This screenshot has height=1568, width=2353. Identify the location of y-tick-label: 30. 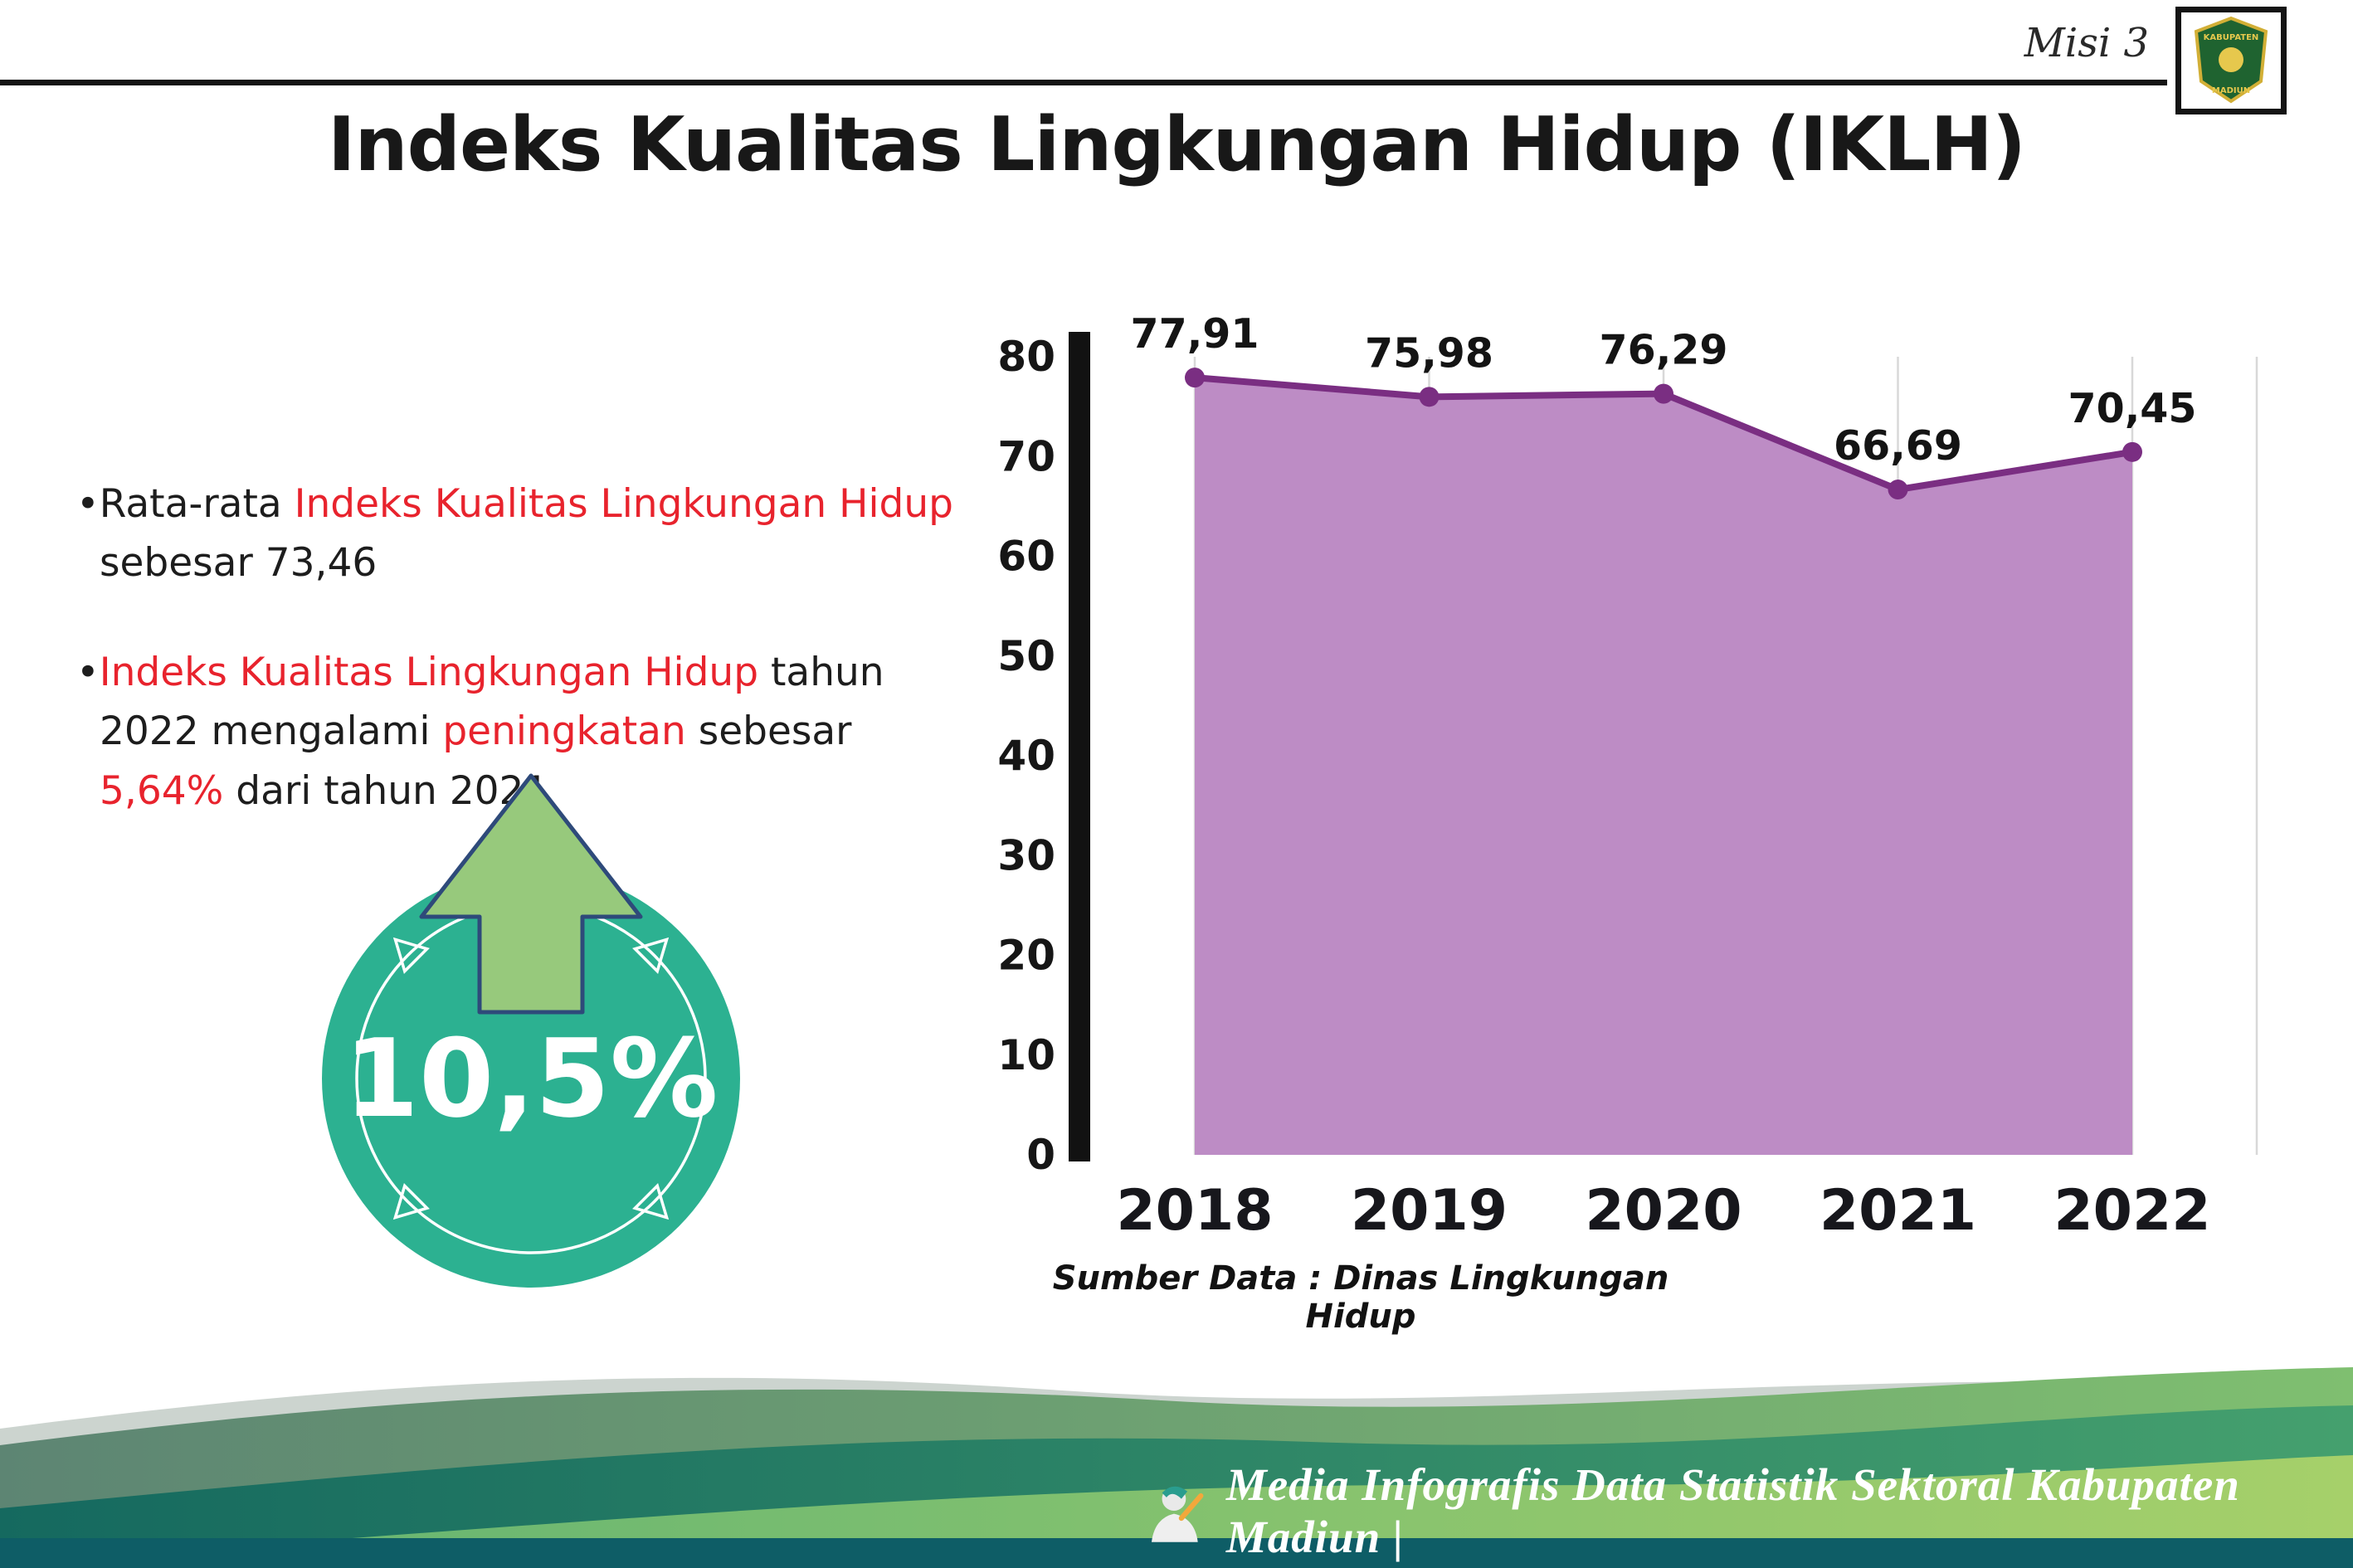
(1026, 855).